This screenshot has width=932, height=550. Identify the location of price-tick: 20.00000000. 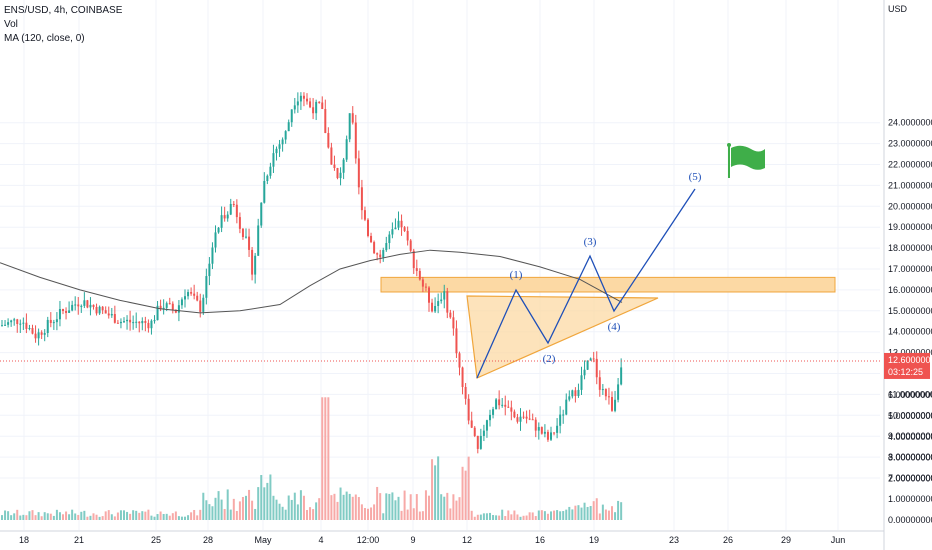
(910, 206).